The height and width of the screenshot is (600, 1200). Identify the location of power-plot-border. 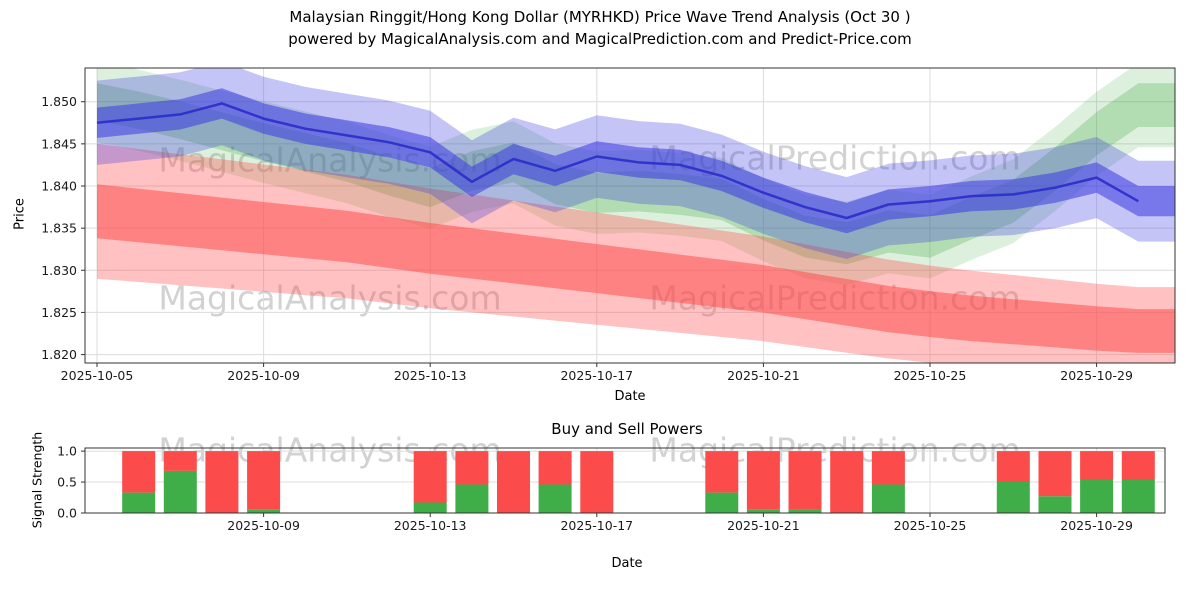
(625, 480).